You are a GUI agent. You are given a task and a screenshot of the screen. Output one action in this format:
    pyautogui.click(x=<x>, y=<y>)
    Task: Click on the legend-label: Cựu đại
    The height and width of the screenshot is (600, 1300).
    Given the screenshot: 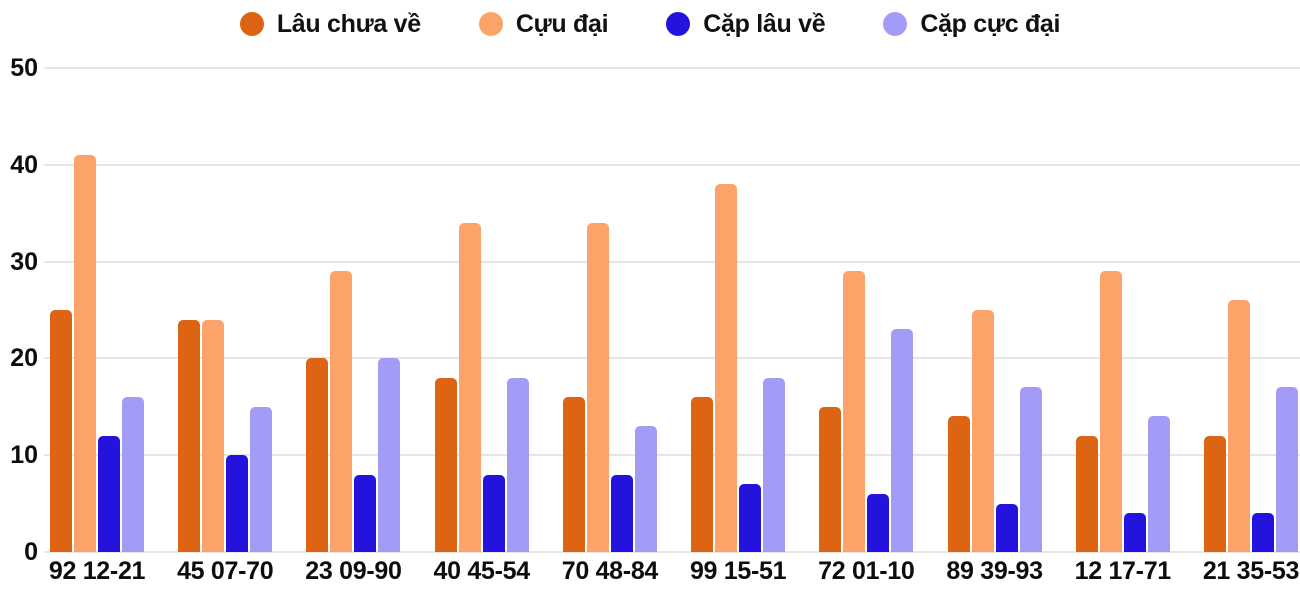 What is the action you would take?
    pyautogui.click(x=562, y=23)
    